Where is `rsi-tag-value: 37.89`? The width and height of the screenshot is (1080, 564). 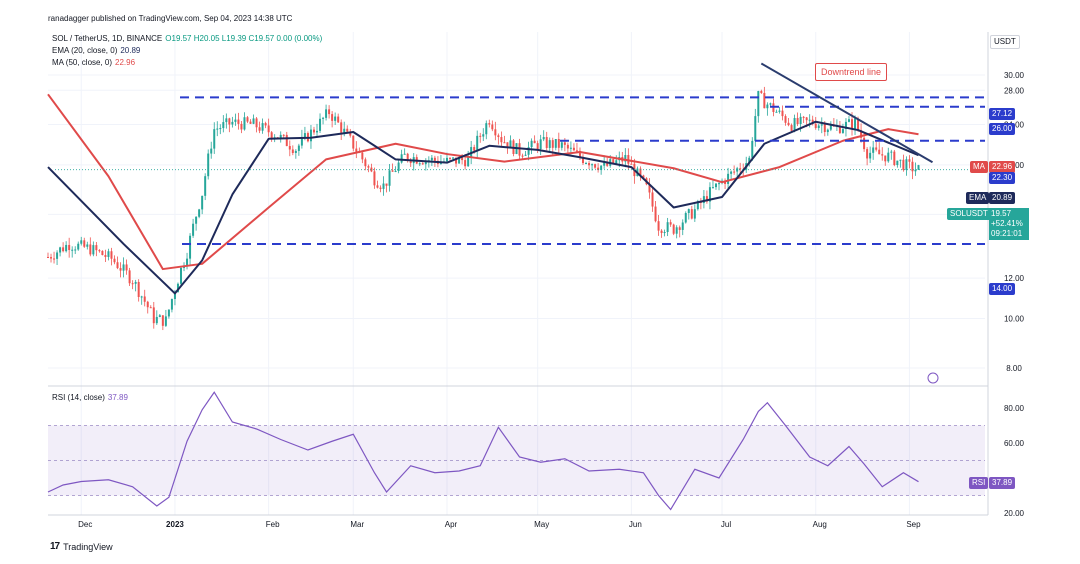
rsi-tag-value: 37.89 is located at coordinates (1002, 483).